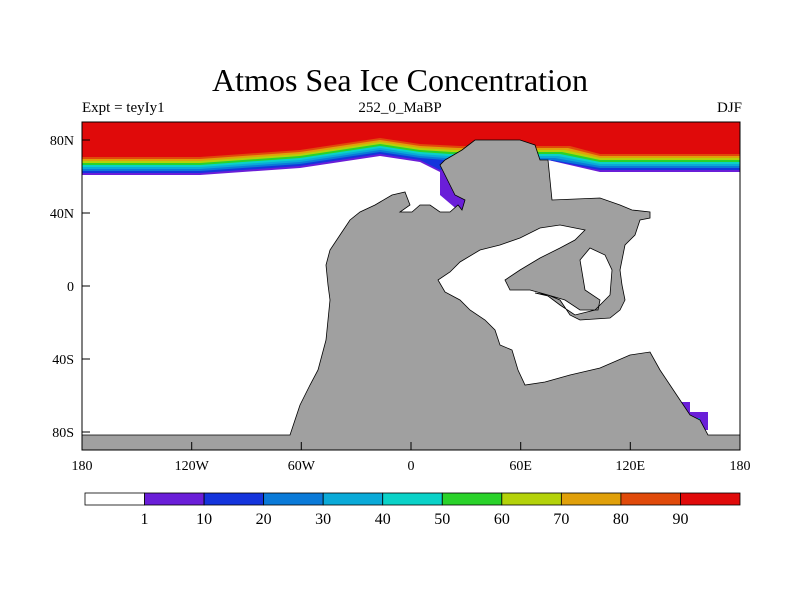 Image resolution: width=800 pixels, height=600 pixels. What do you see at coordinates (63, 433) in the screenshot?
I see `lat-label: 80S` at bounding box center [63, 433].